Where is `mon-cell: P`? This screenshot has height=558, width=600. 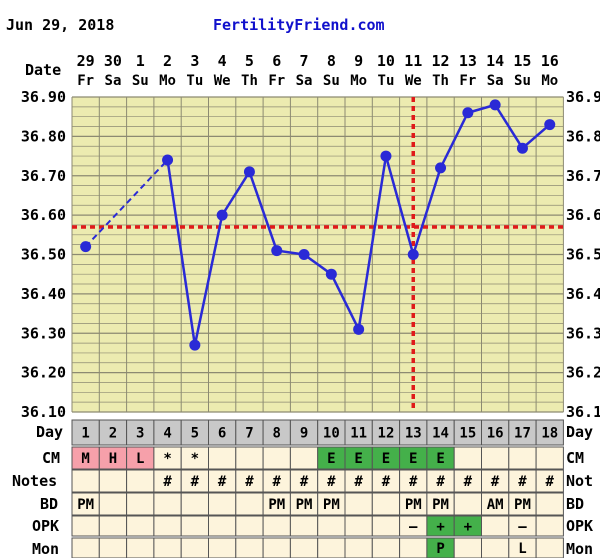 mon-cell: P is located at coordinates (440, 549).